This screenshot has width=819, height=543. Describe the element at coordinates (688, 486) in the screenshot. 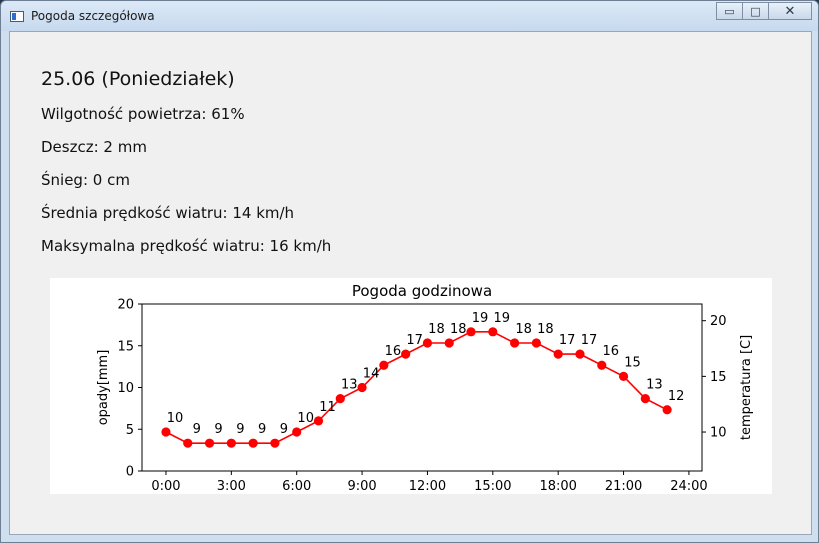

I see `x-tick-label: 24:00` at that location.